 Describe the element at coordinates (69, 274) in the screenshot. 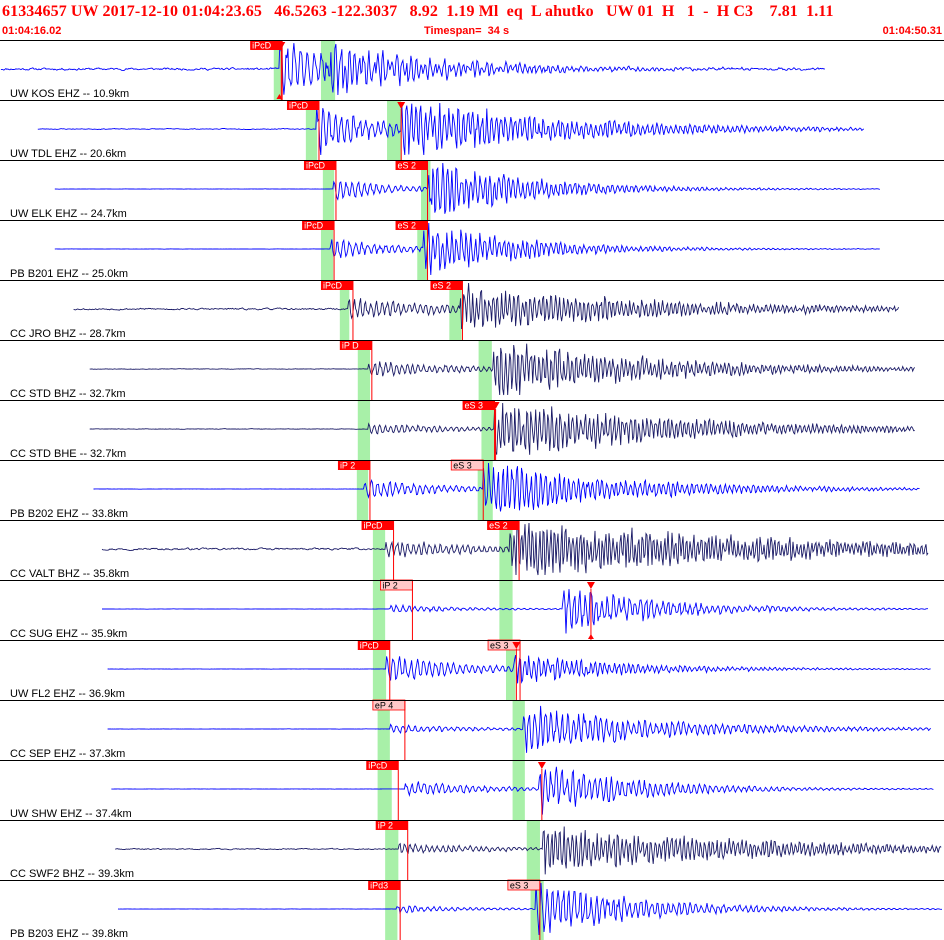

I see `station-label: PB B201 EHZ -- 25.0km` at that location.